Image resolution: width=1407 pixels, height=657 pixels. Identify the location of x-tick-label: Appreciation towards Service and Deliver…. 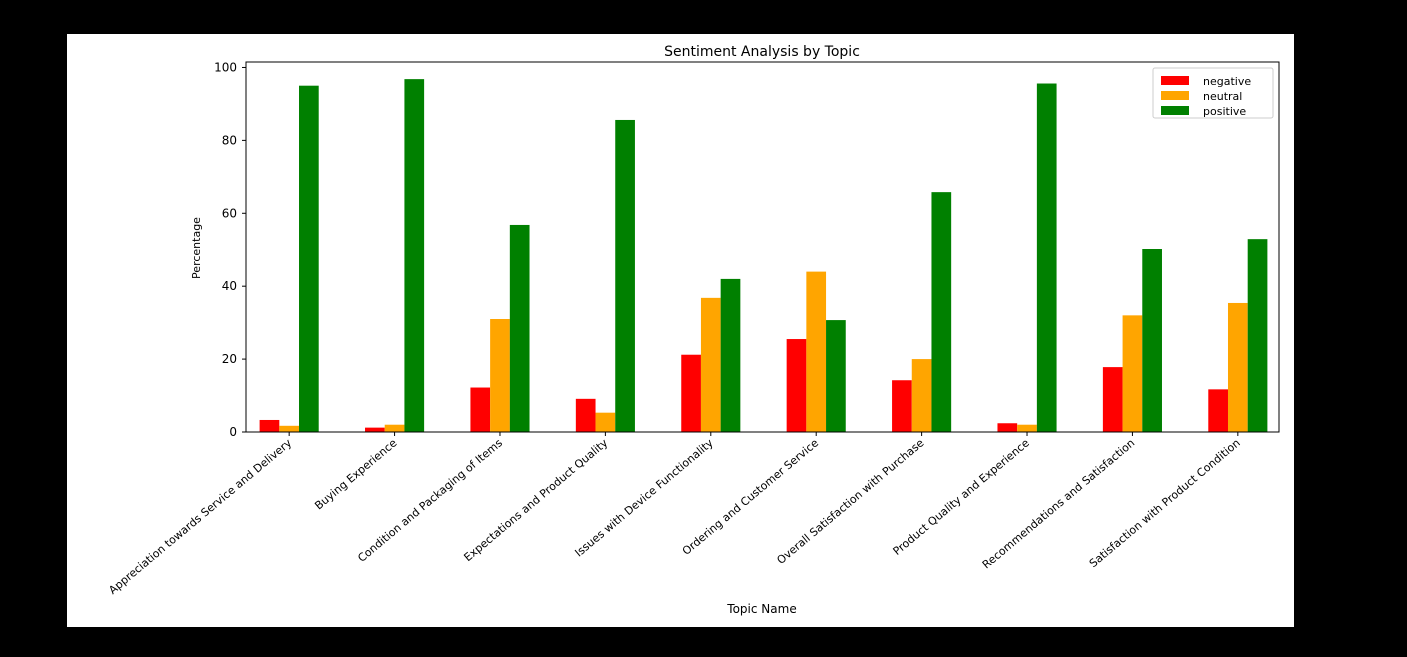
(200, 516).